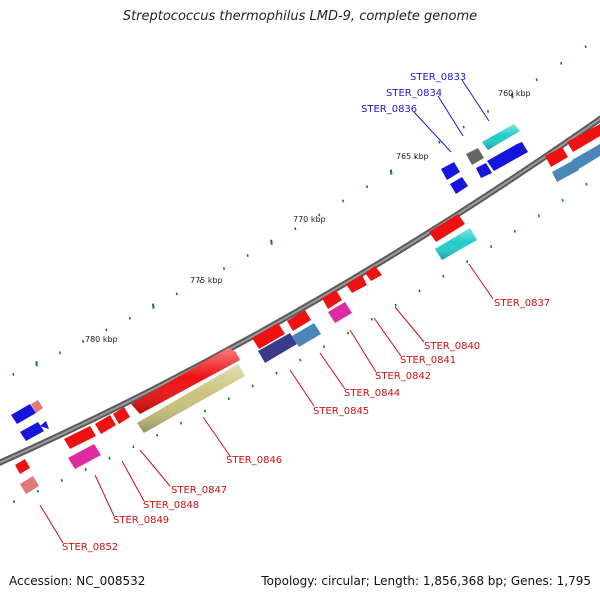 This screenshot has height=605, width=600. What do you see at coordinates (356, 284) in the screenshot?
I see `gene-ster-0841-red` at bounding box center [356, 284].